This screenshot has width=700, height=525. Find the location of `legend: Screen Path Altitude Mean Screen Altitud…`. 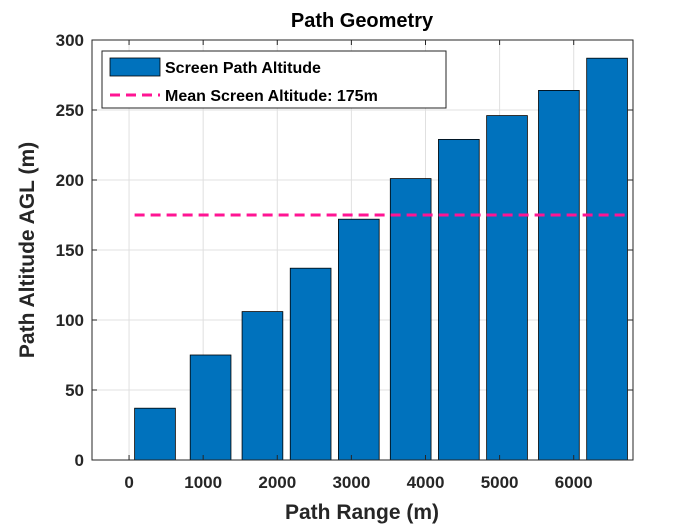

legend: Screen Path Altitude Mean Screen Altitud… is located at coordinates (274, 79).